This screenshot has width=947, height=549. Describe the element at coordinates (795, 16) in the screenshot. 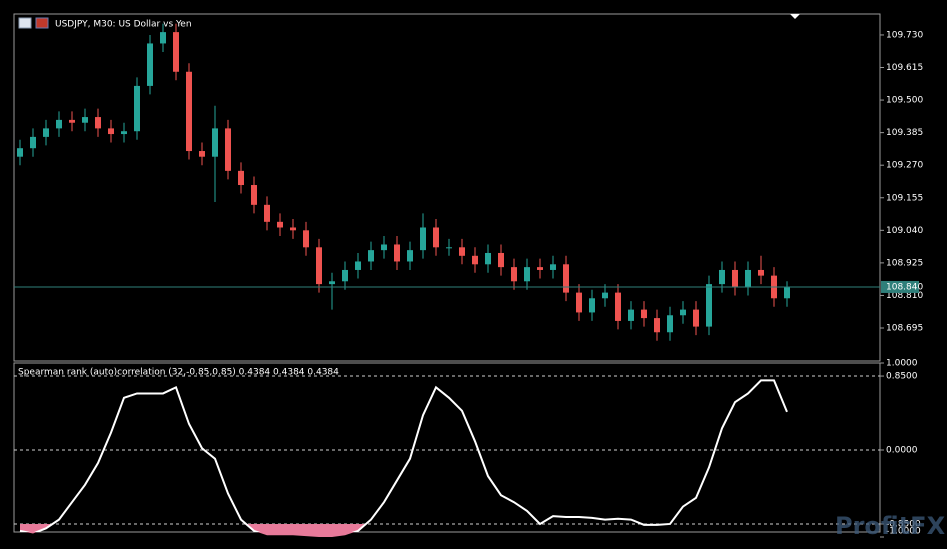

I see `scroll-marker` at that location.